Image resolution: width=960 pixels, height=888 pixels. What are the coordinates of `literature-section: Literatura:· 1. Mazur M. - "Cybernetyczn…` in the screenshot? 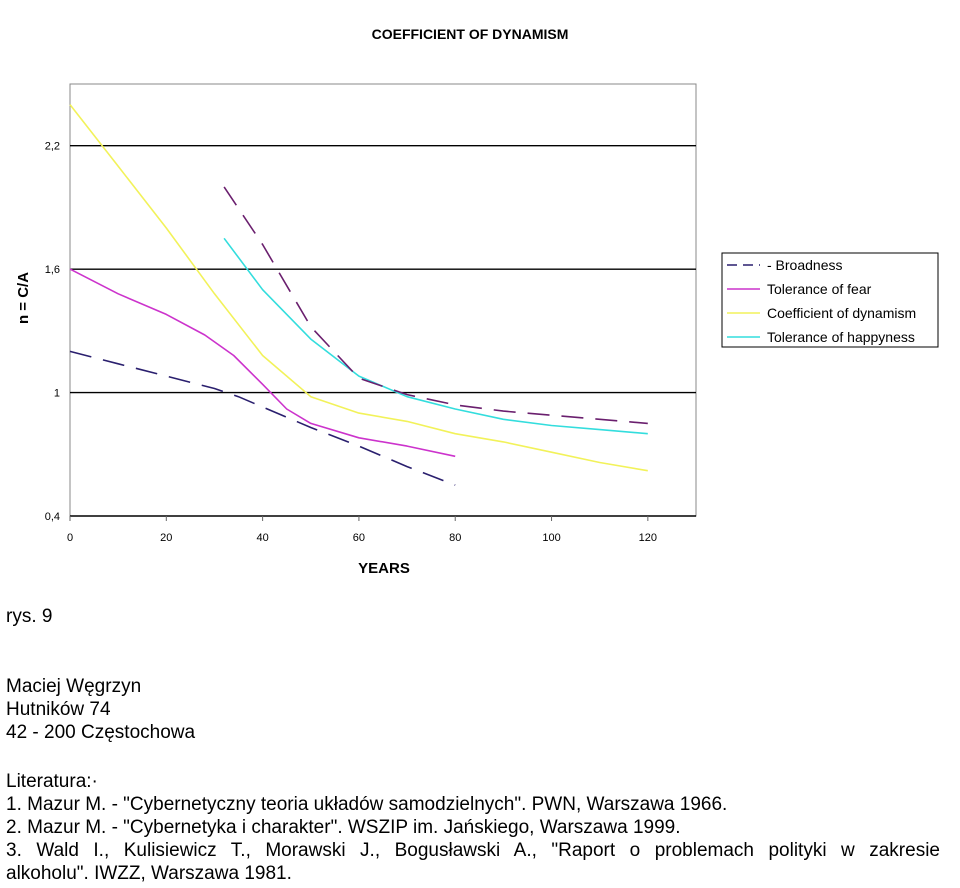 It's located at (473, 827).